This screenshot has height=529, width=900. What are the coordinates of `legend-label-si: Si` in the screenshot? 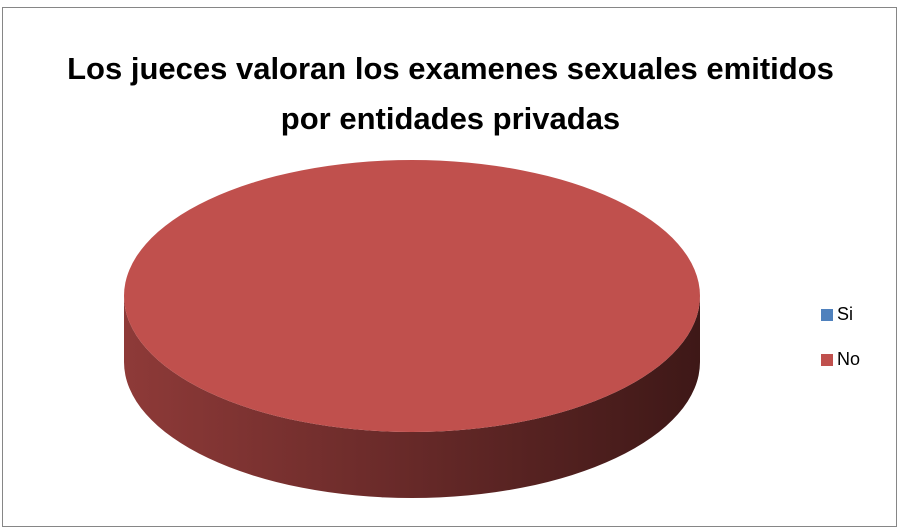 It's located at (845, 314).